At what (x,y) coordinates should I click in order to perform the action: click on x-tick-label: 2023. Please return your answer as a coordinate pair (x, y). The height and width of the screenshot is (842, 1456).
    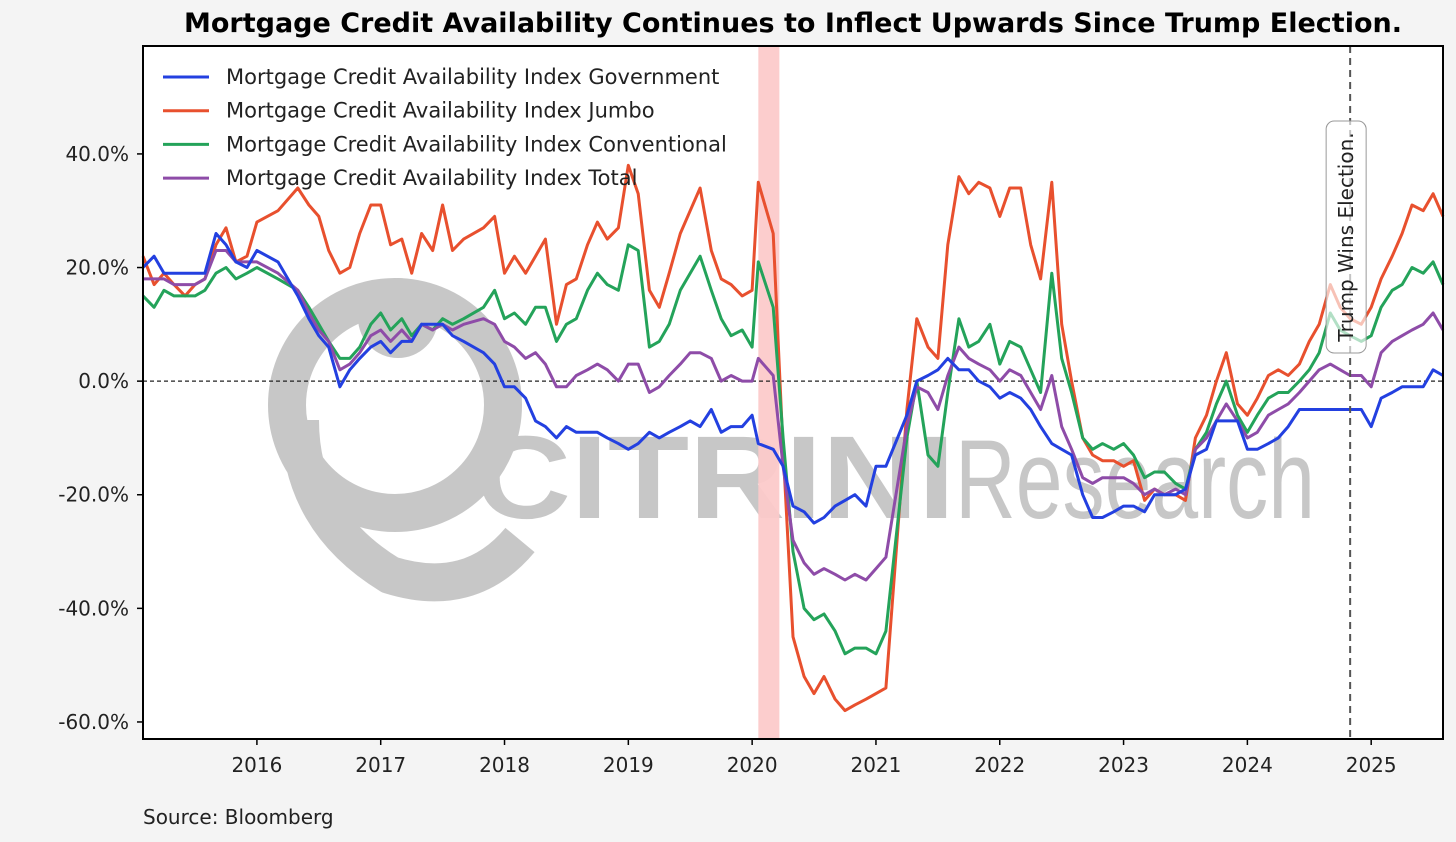
    Looking at the image, I should click on (1123, 765).